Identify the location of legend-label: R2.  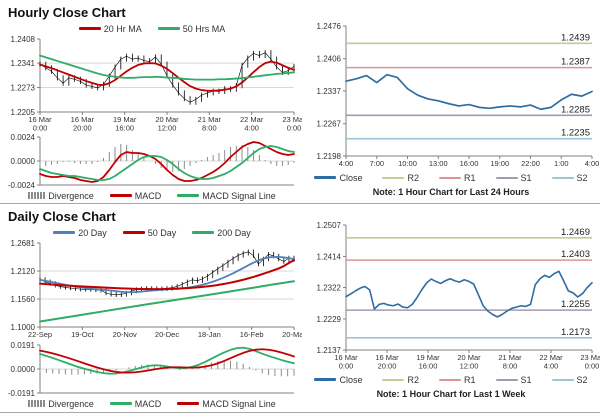
(413, 177).